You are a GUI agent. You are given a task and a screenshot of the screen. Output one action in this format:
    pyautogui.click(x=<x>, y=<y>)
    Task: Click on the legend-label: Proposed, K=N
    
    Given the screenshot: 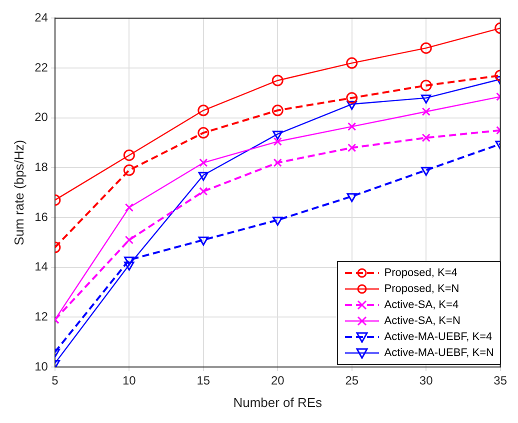 What is the action you would take?
    pyautogui.click(x=422, y=289)
    